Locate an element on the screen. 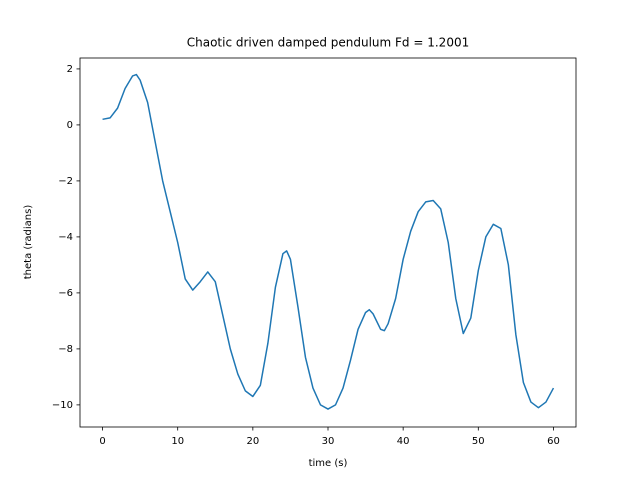  x-tick-label: 0 is located at coordinates (102, 441).